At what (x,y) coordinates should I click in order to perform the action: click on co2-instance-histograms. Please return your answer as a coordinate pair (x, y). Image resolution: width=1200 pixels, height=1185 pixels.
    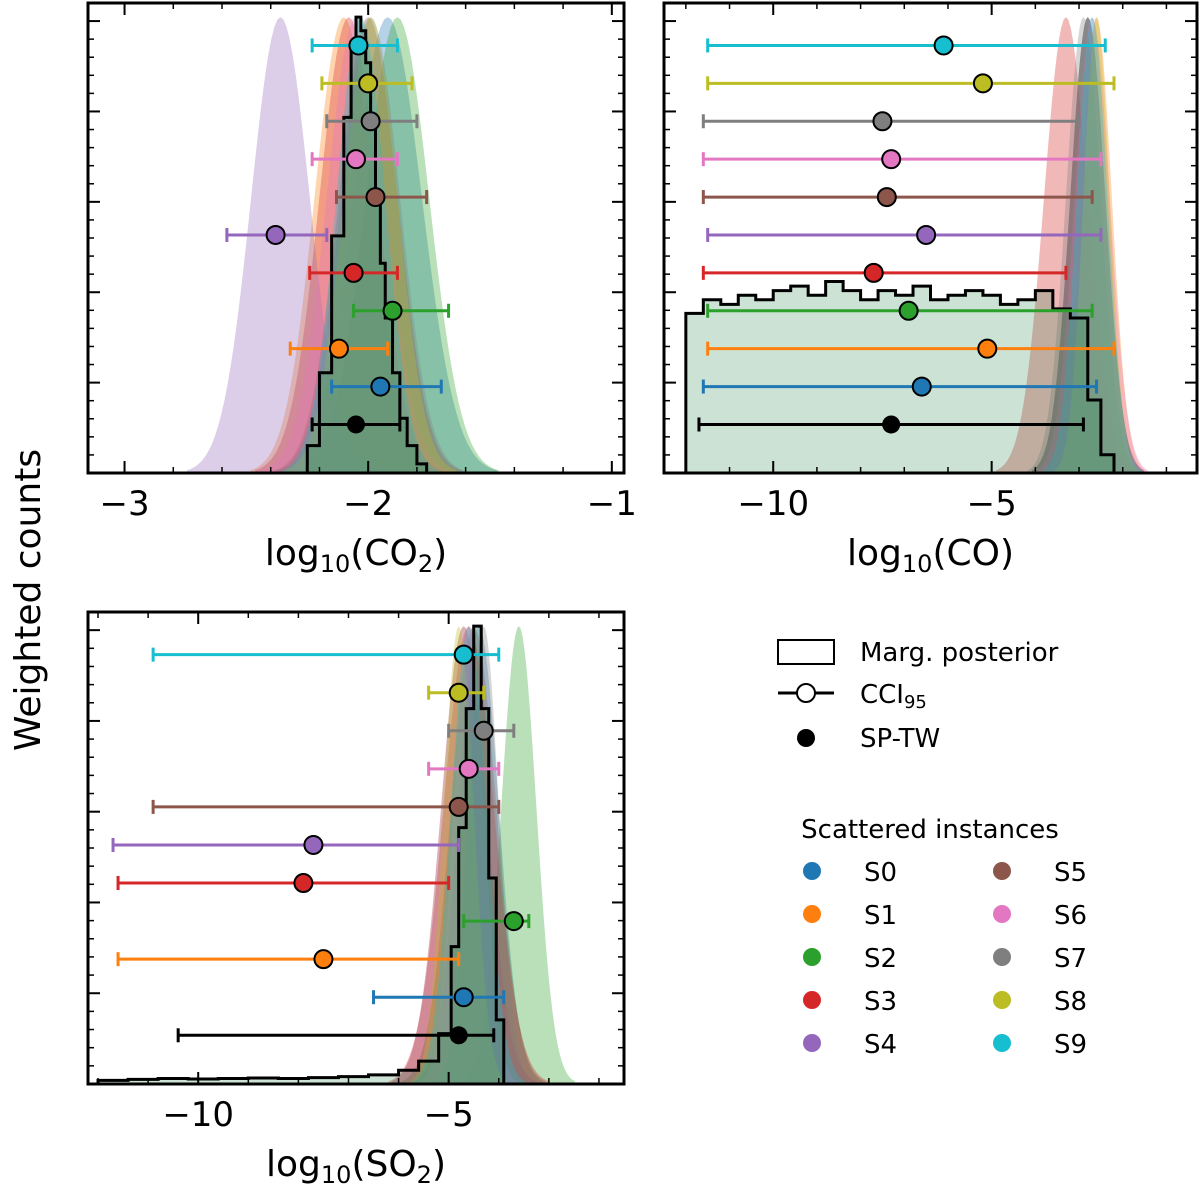
    Looking at the image, I should click on (342, 245).